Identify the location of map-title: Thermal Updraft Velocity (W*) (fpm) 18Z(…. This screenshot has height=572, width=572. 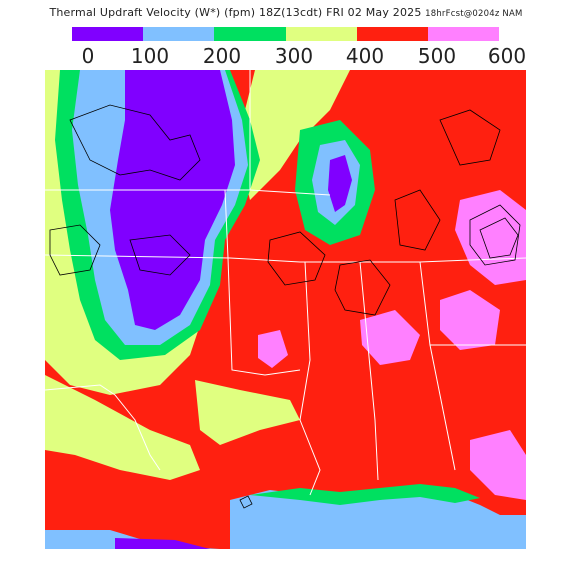
(286, 12).